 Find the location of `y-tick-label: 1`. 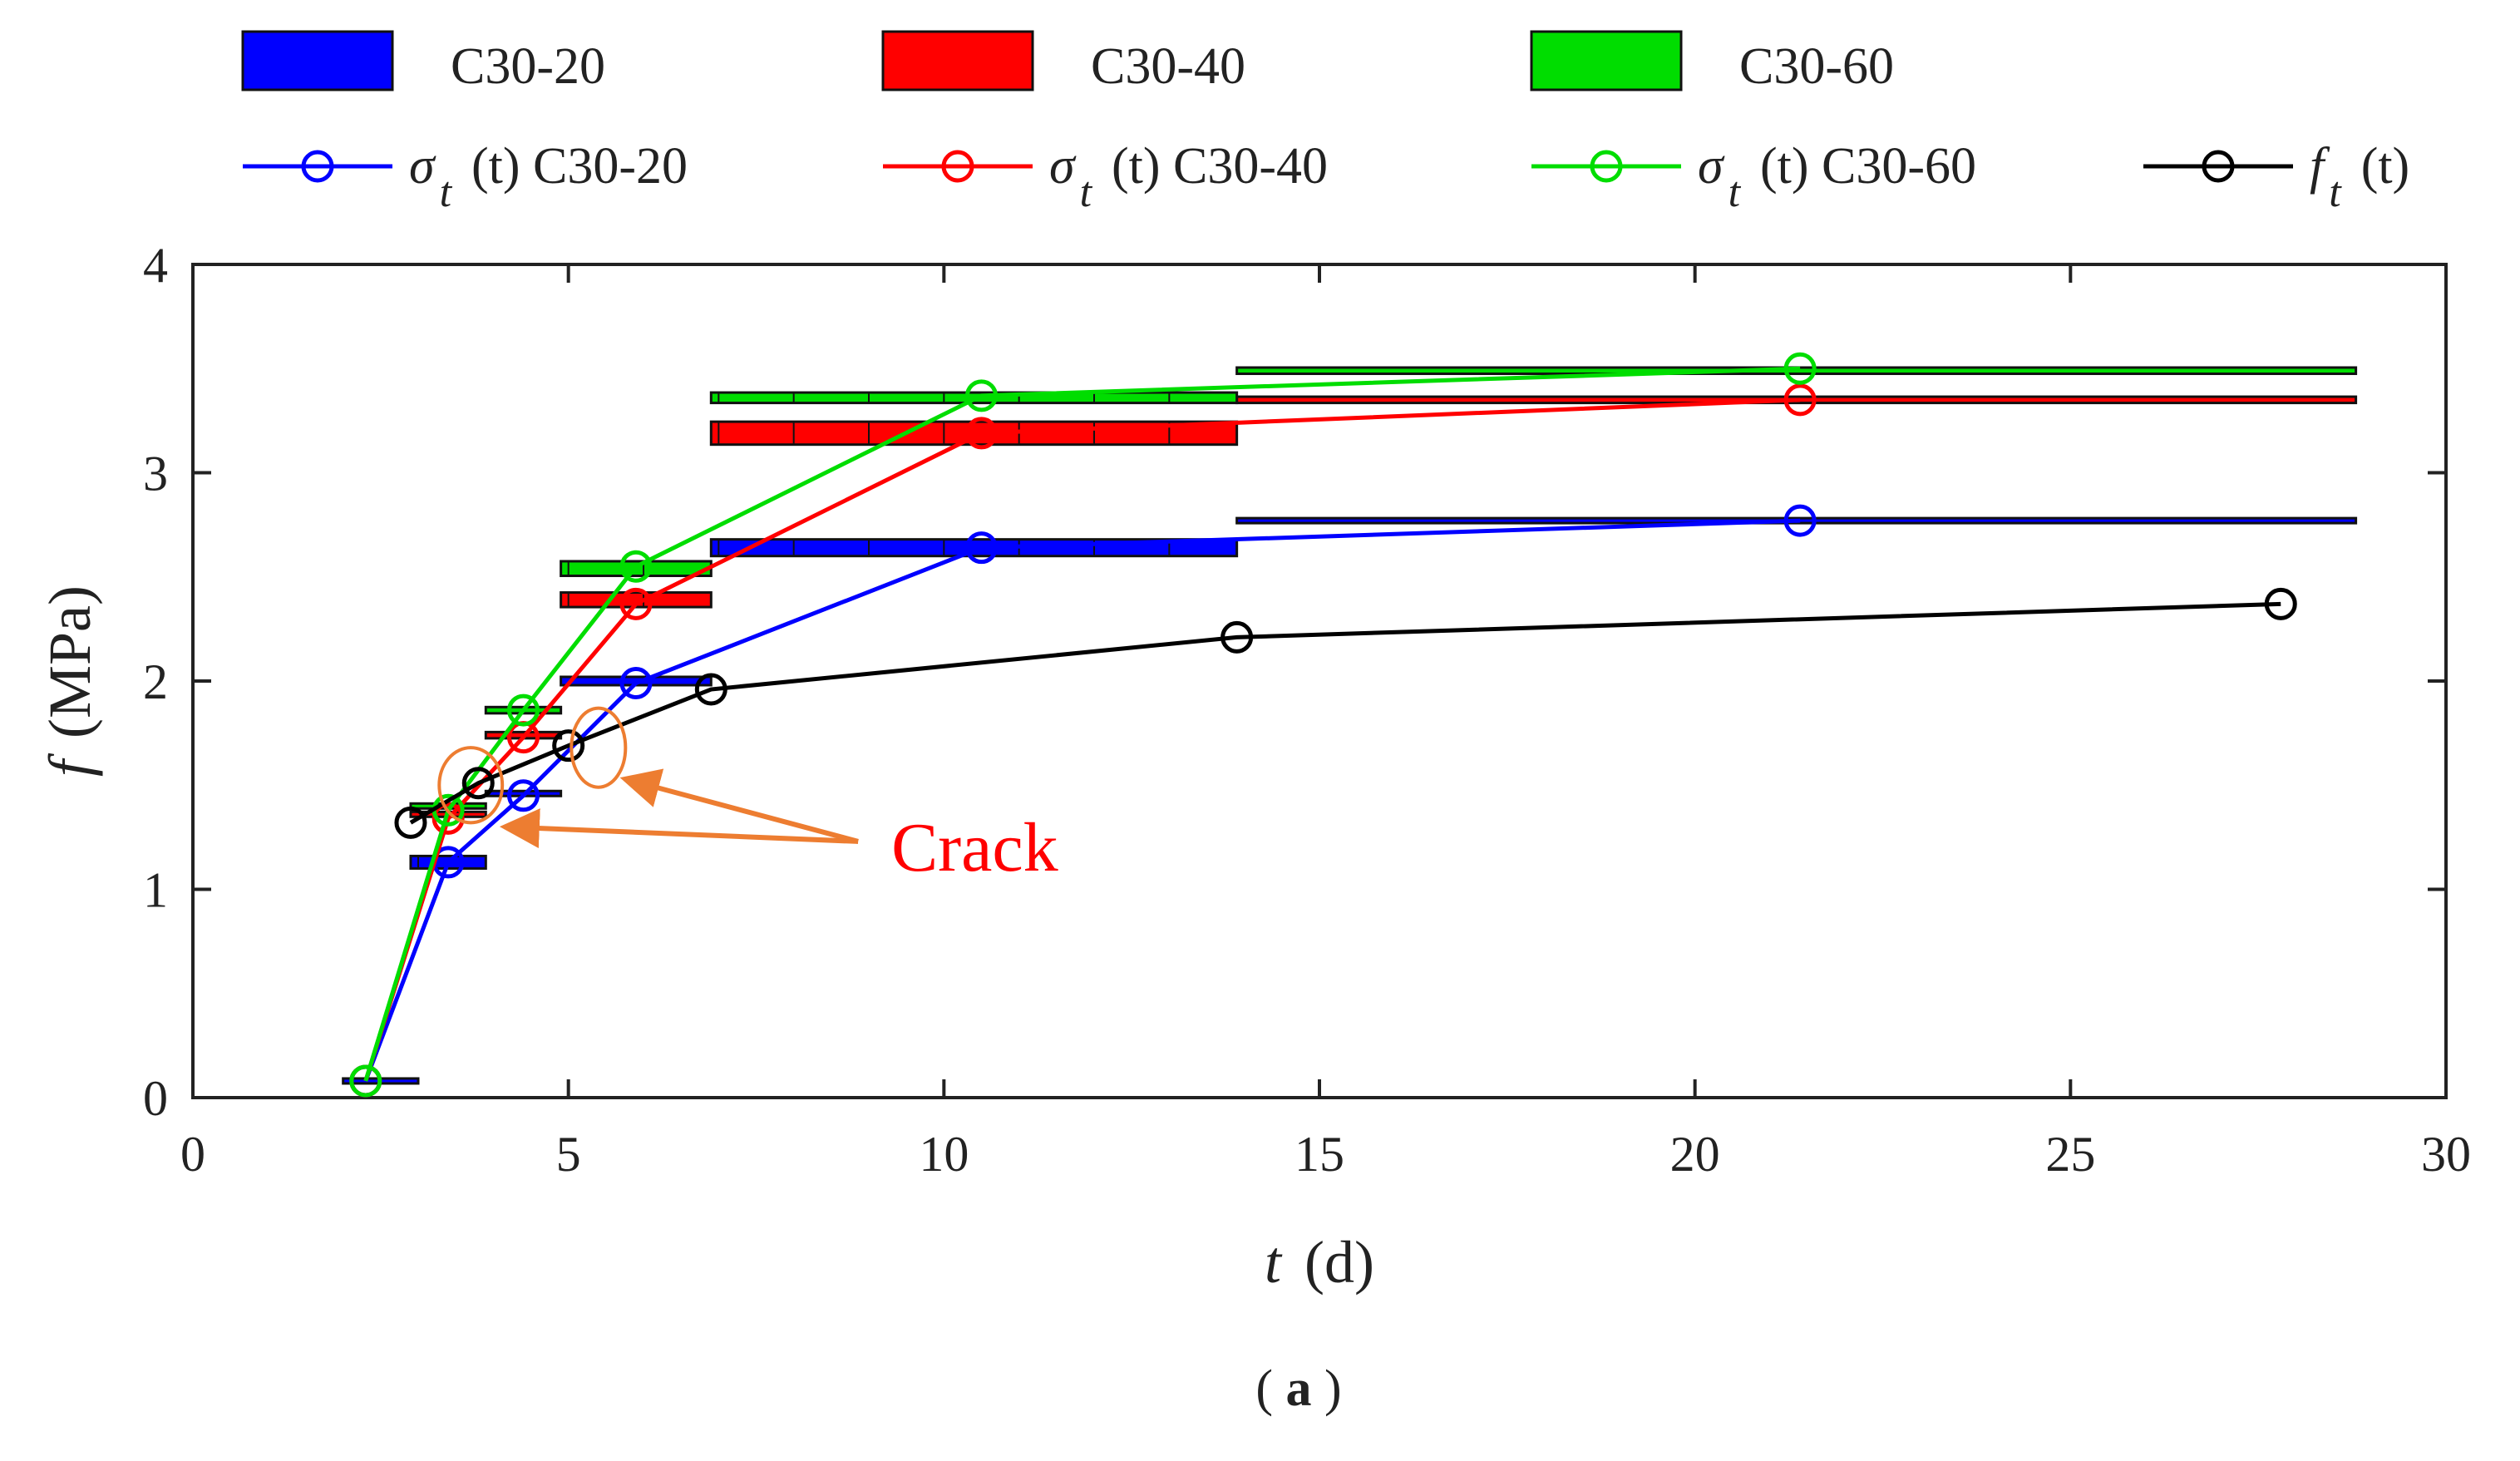

y-tick-label: 1 is located at coordinates (155, 891).